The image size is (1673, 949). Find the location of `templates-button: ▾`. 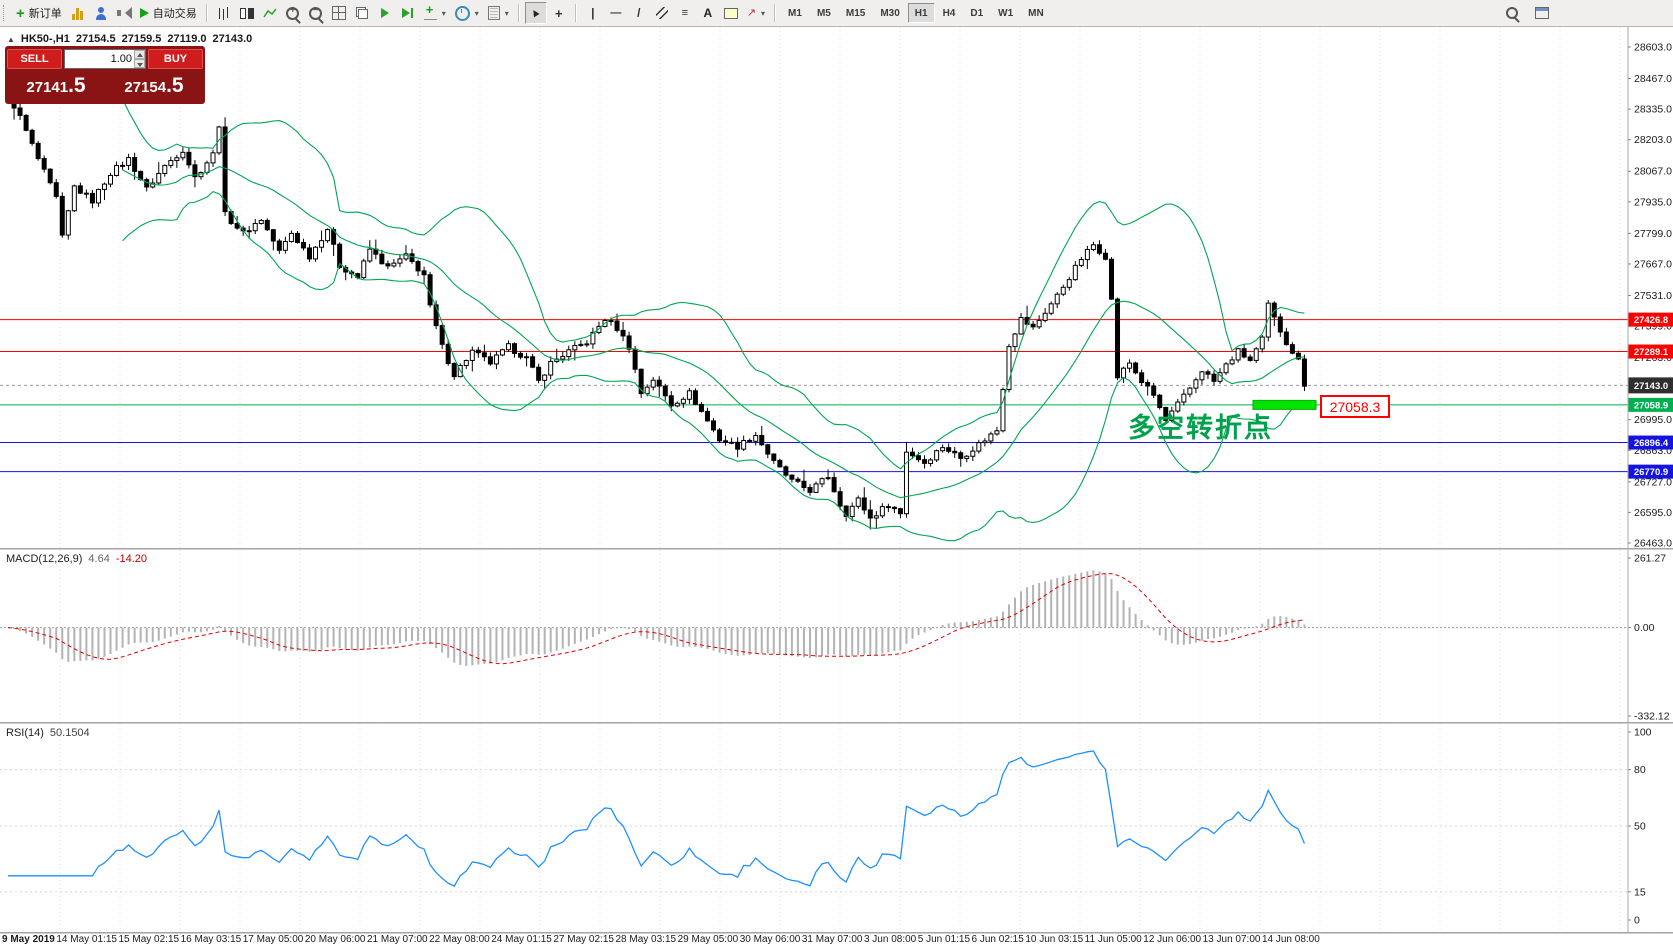

templates-button: ▾ is located at coordinates (498, 13).